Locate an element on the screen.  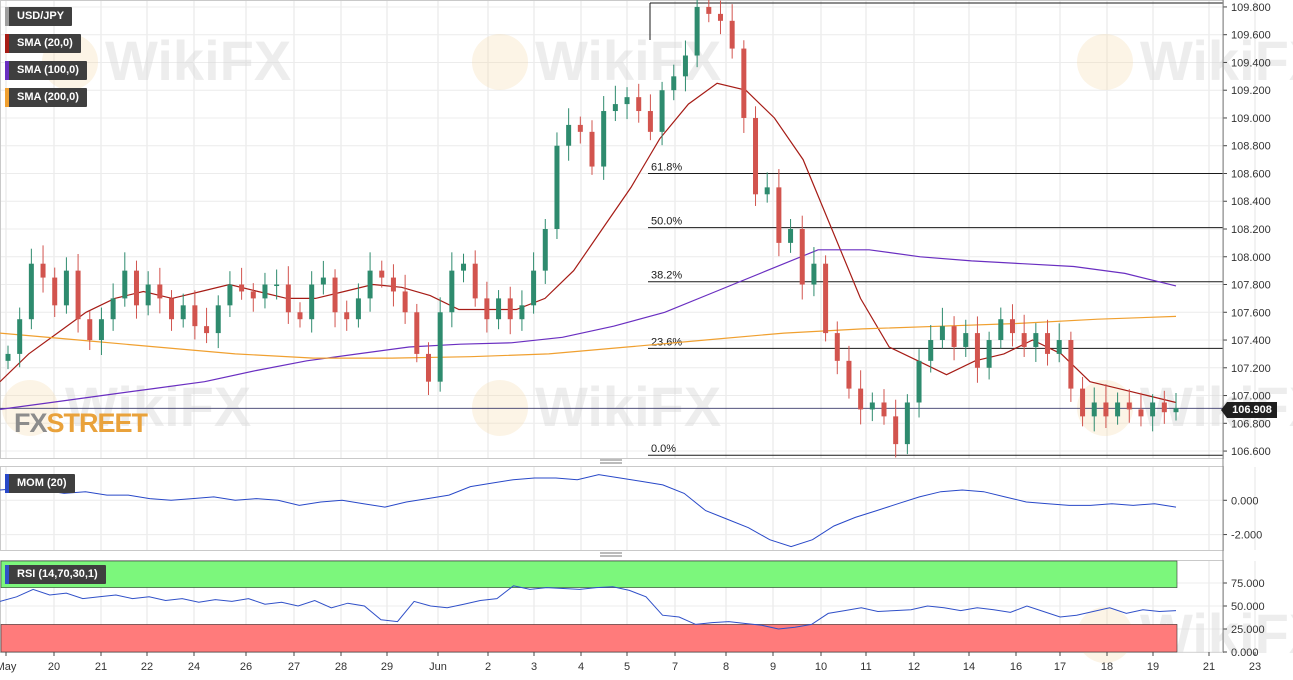
legend-label: RSI (14,70,30,1) is located at coordinates (57, 574).